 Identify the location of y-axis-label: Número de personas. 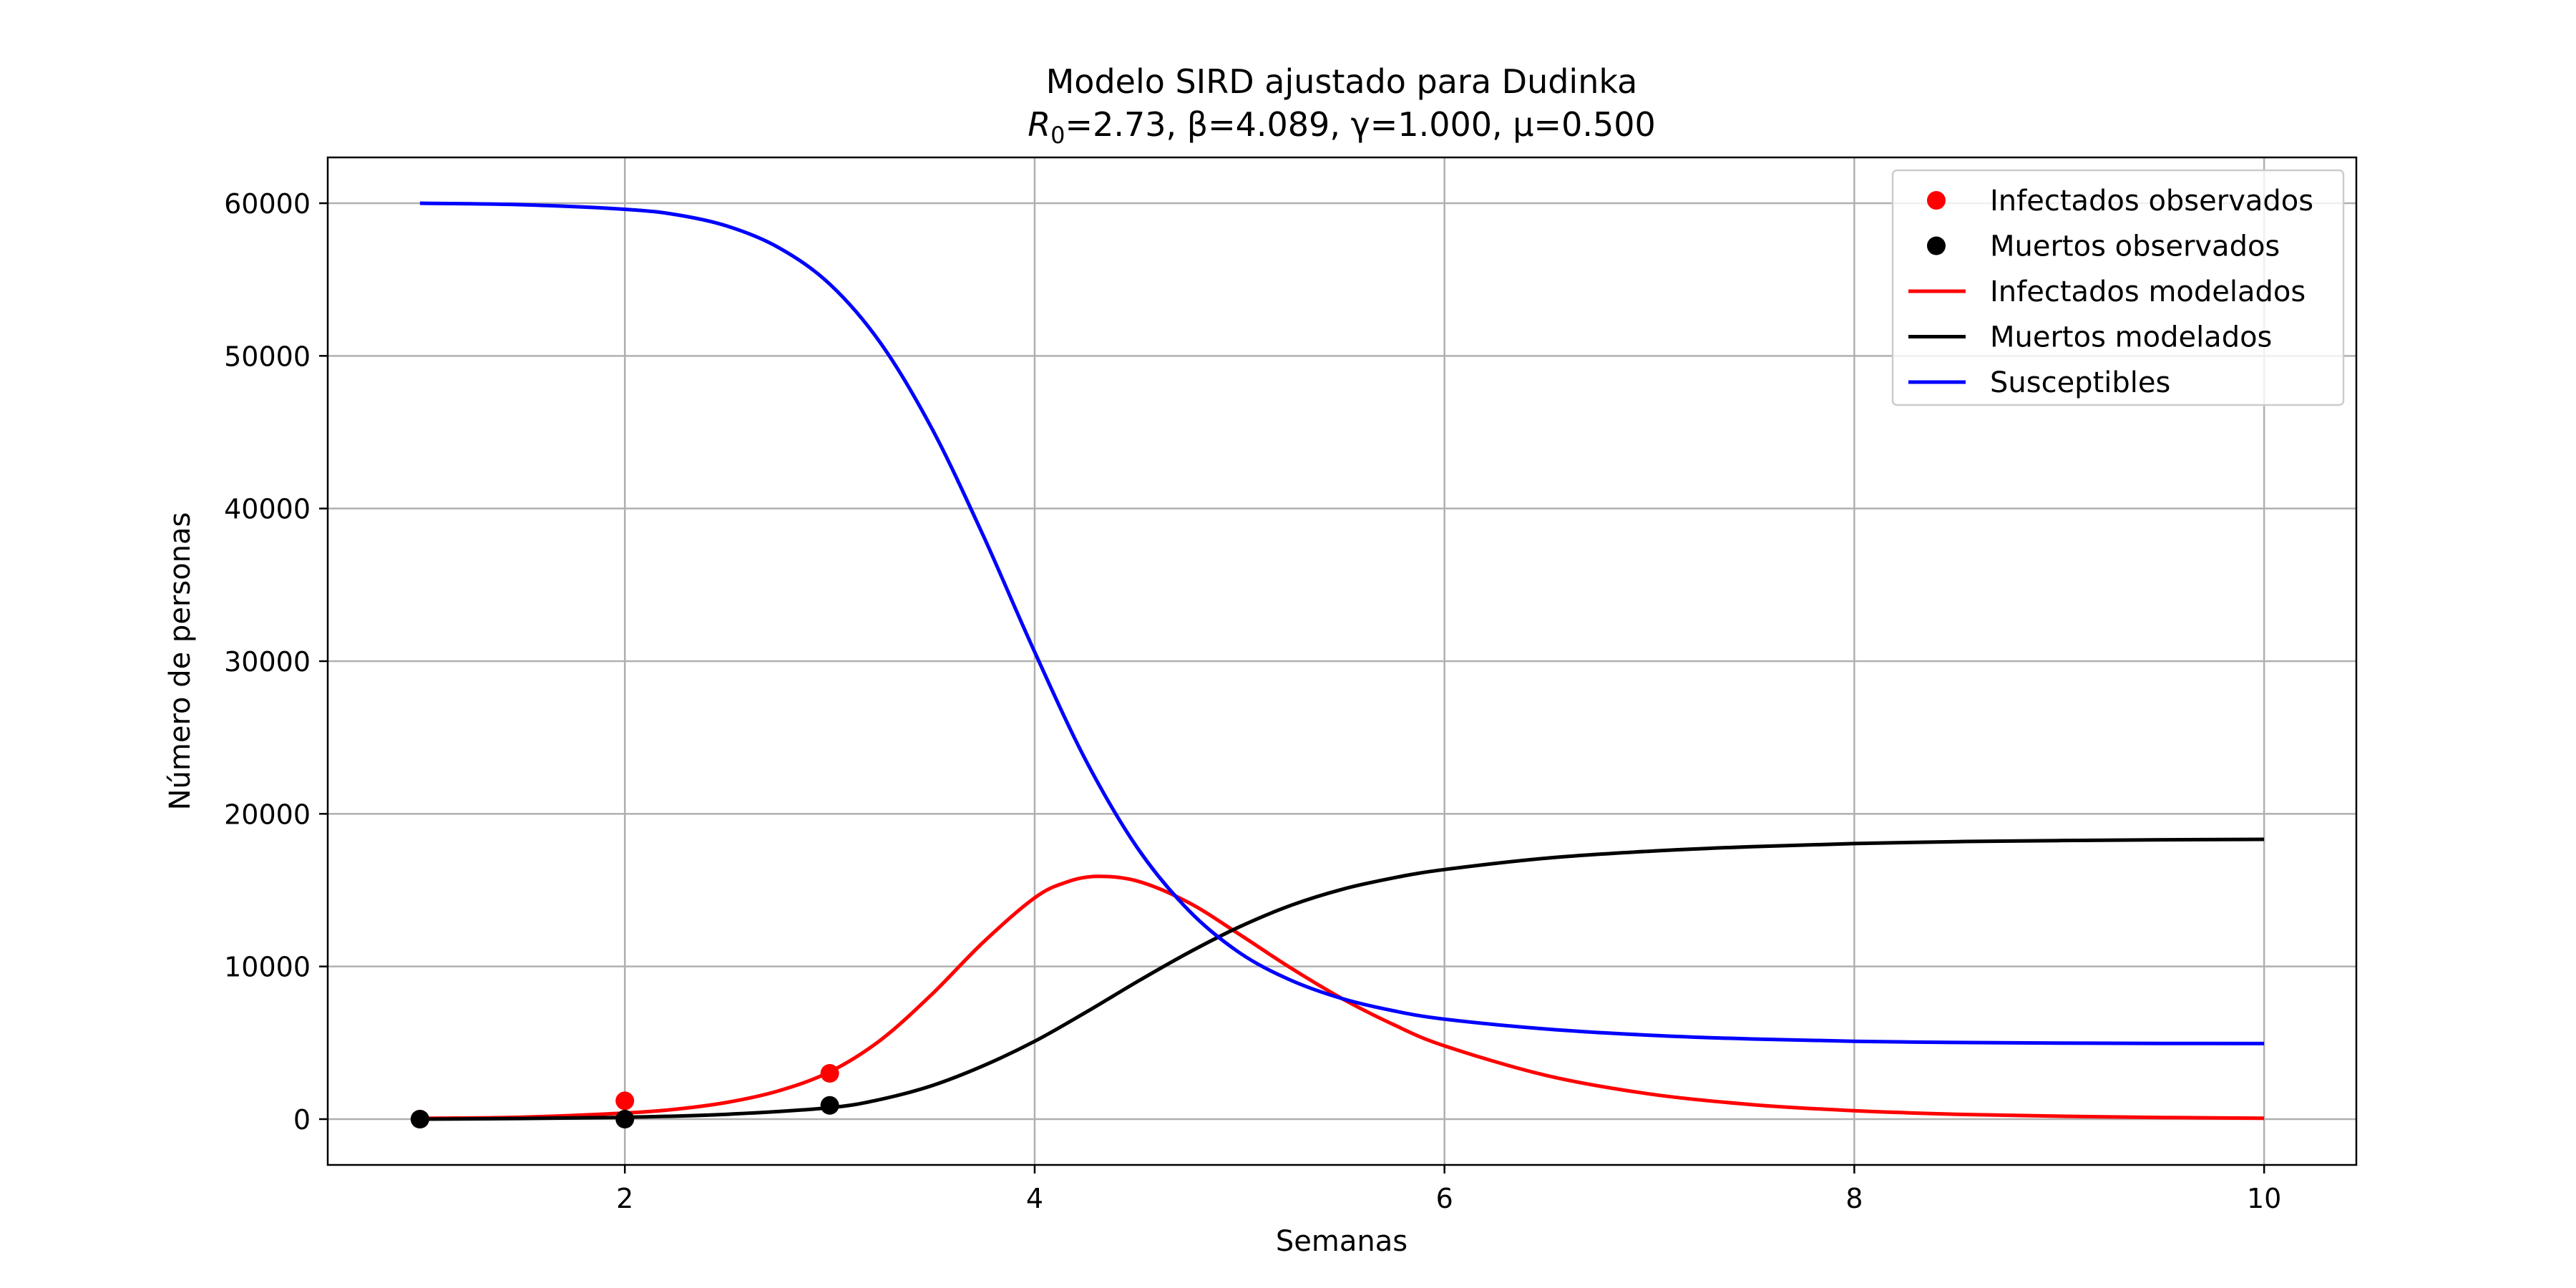
(180, 661).